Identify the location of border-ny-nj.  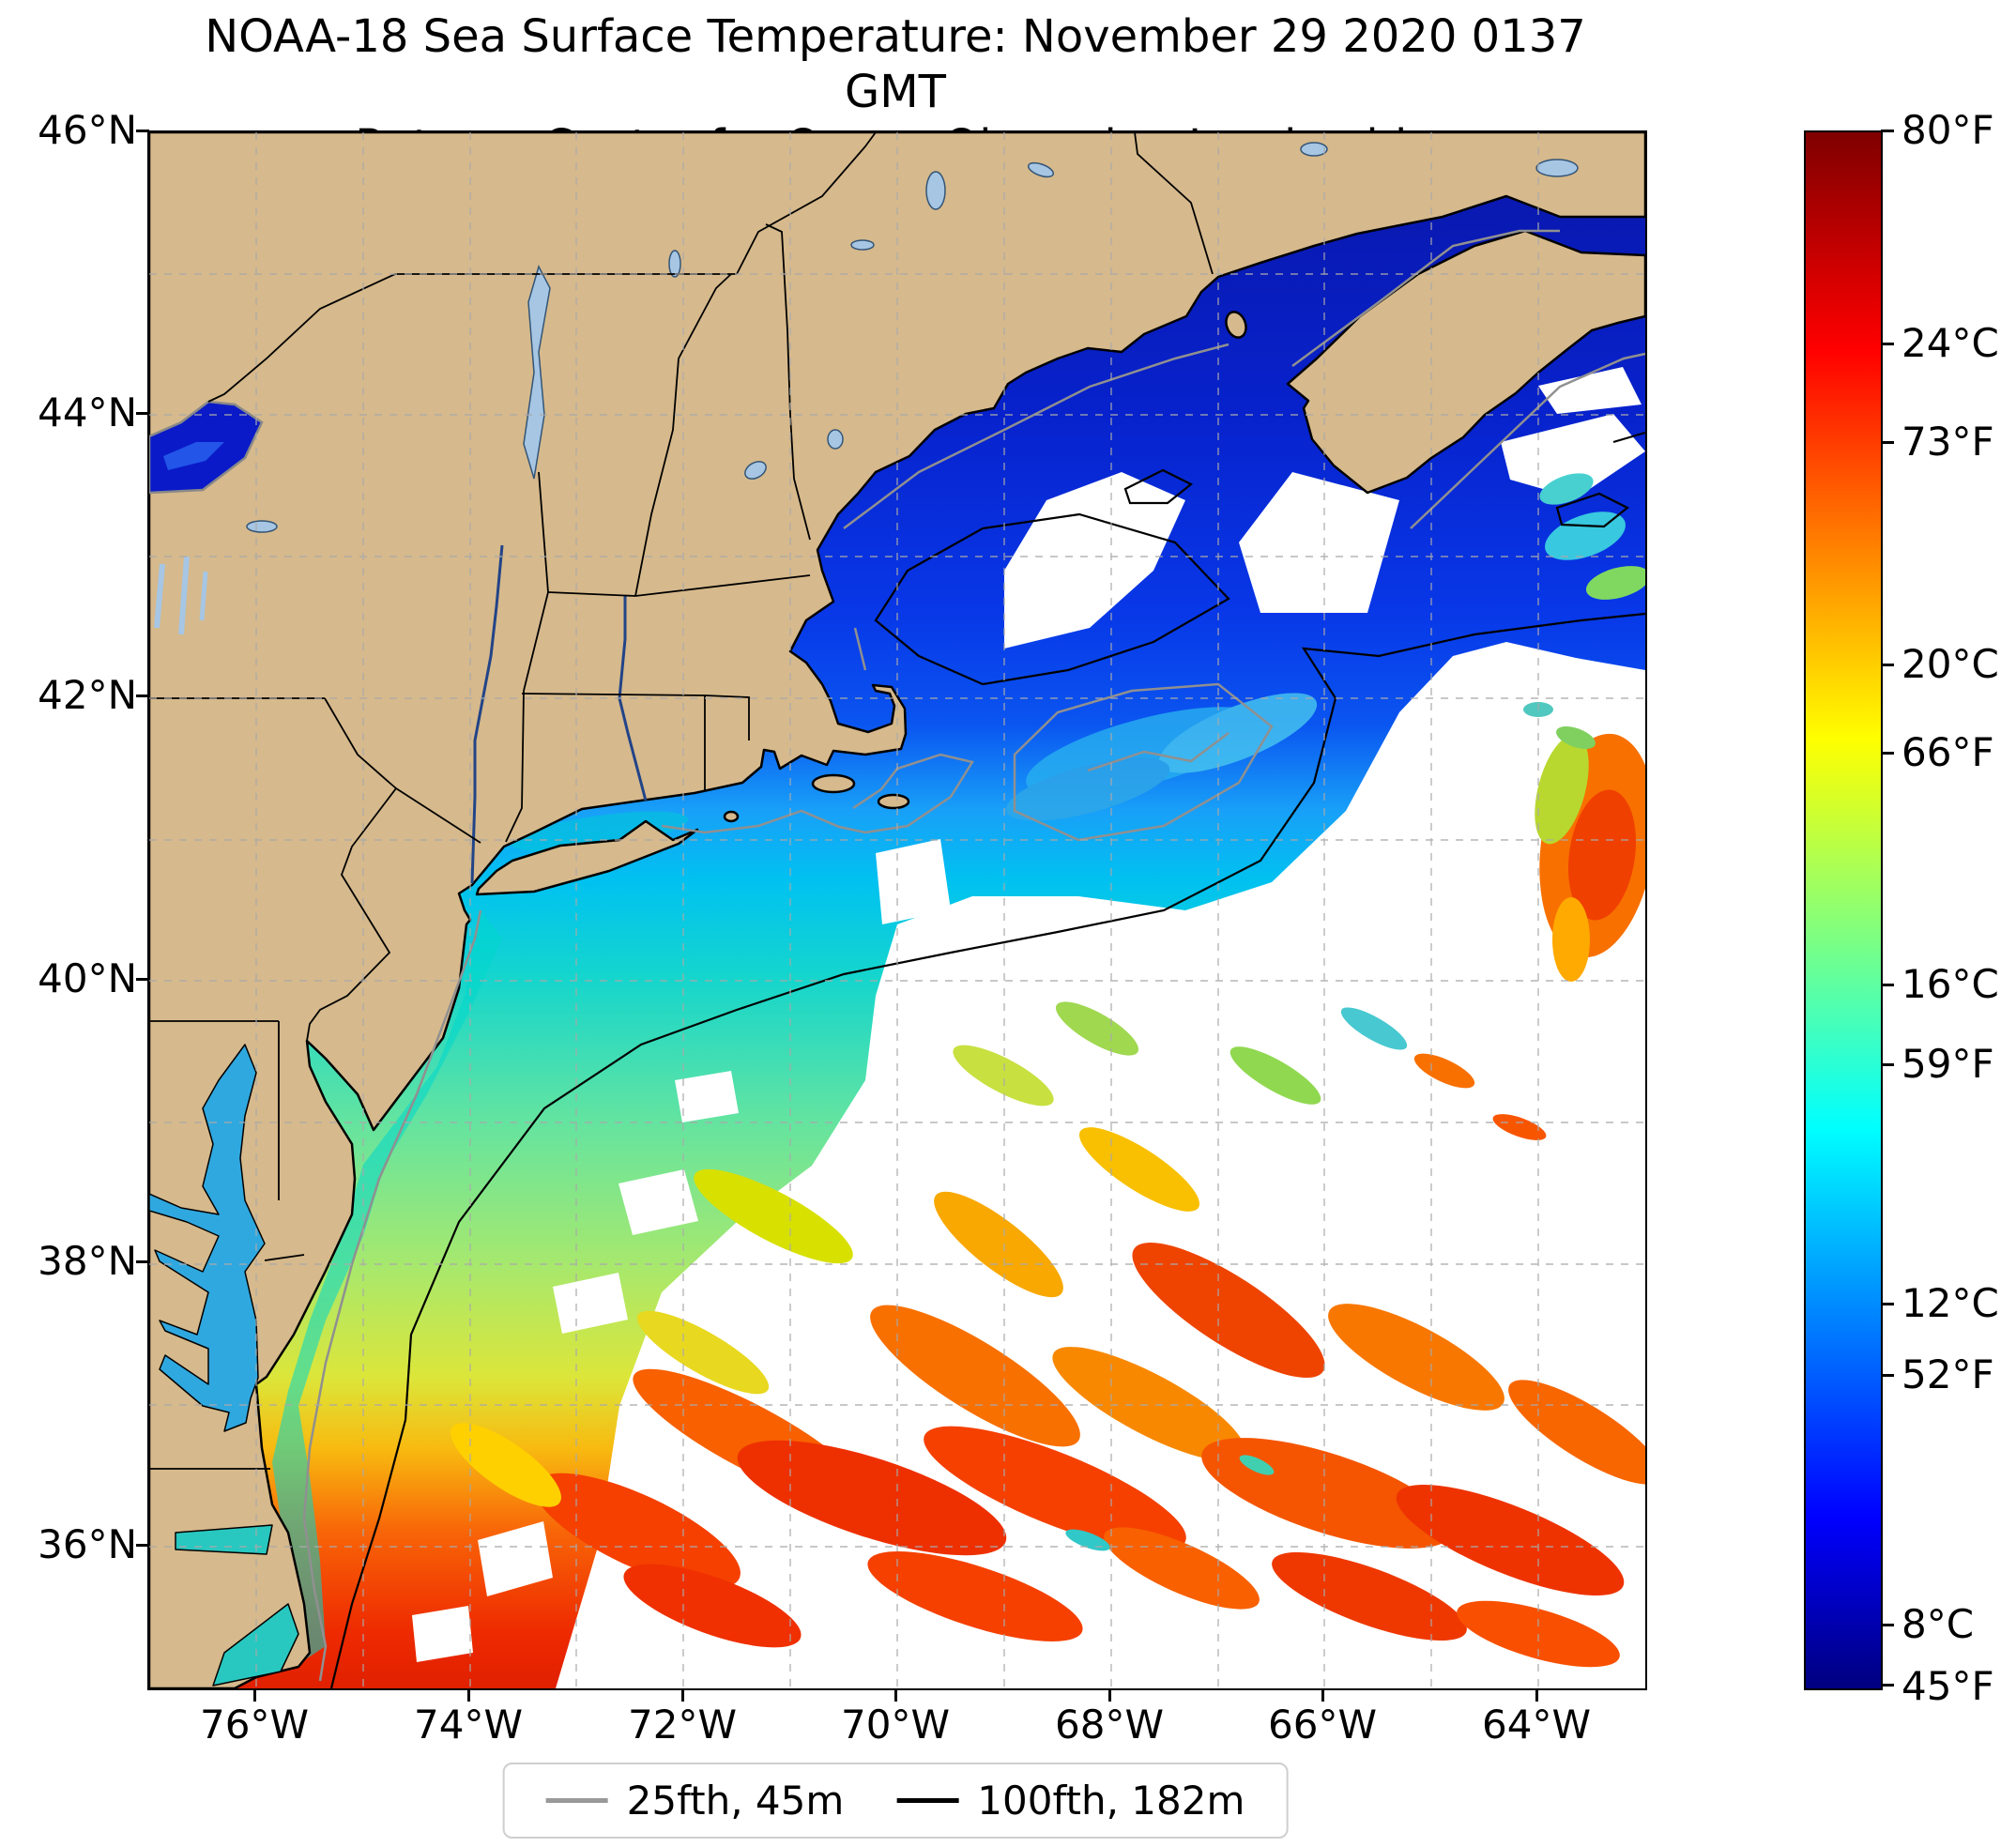
(438, 815).